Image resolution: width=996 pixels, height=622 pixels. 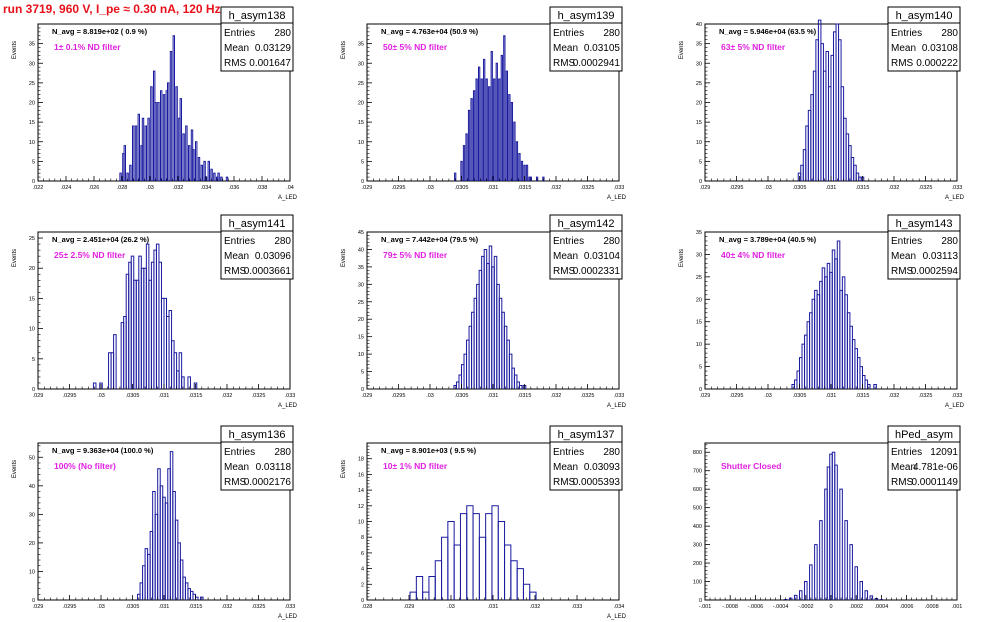 What do you see at coordinates (100, 31) in the screenshot?
I see `n-avg-annotation: N_avg = 8.819e+02 ( 0.9 %)` at bounding box center [100, 31].